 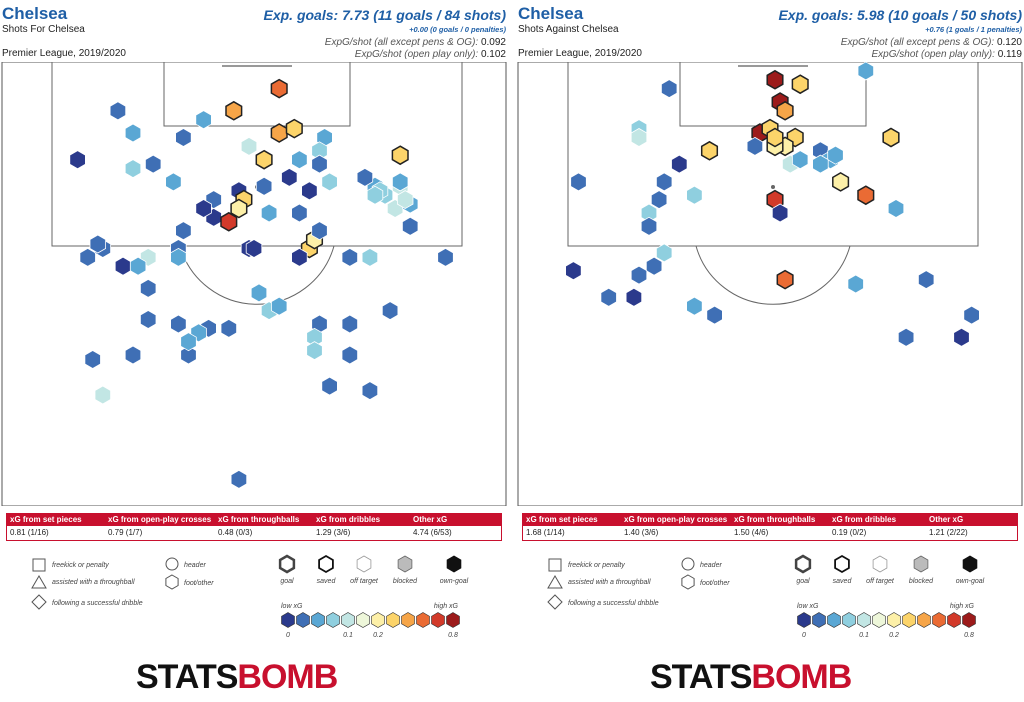 What do you see at coordinates (688, 564) in the screenshot?
I see `header-circle-icon` at bounding box center [688, 564].